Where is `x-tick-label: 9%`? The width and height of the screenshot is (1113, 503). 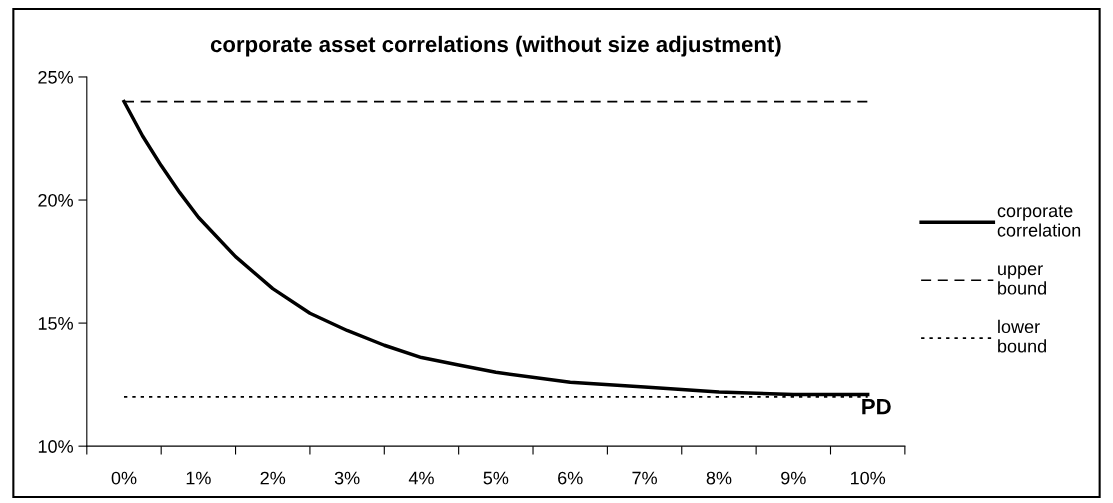 x-tick-label: 9% is located at coordinates (793, 478).